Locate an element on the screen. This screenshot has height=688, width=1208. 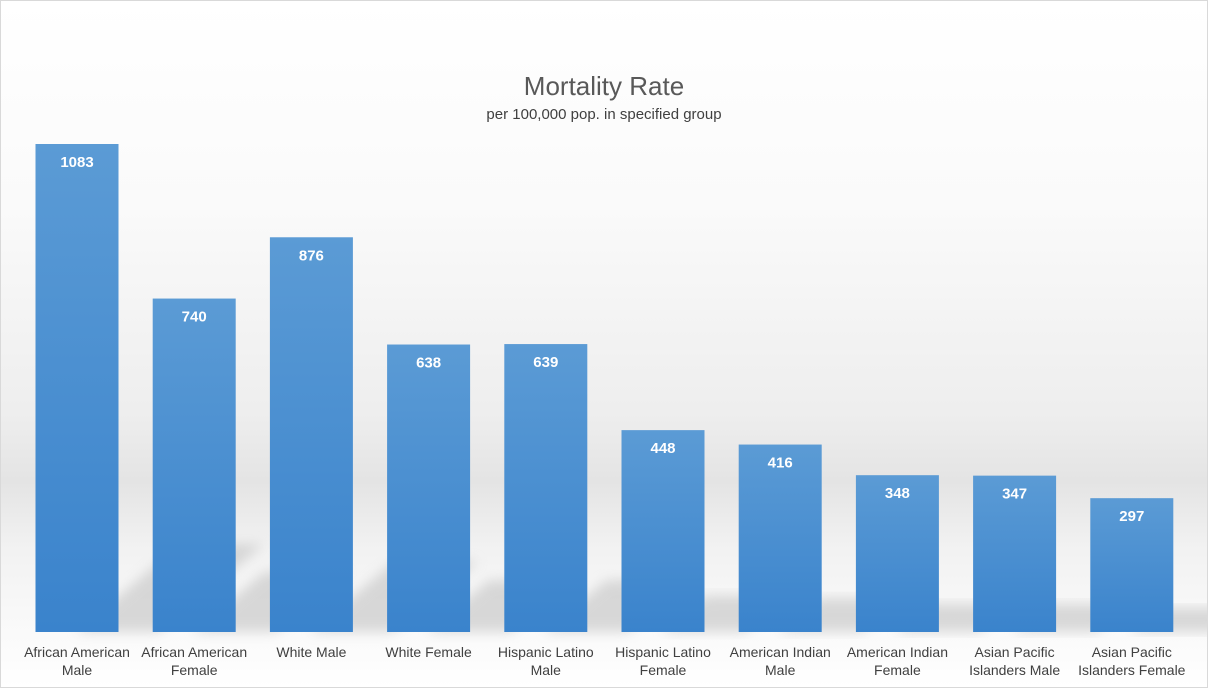
chart-title: Mortality Rate is located at coordinates (604, 86).